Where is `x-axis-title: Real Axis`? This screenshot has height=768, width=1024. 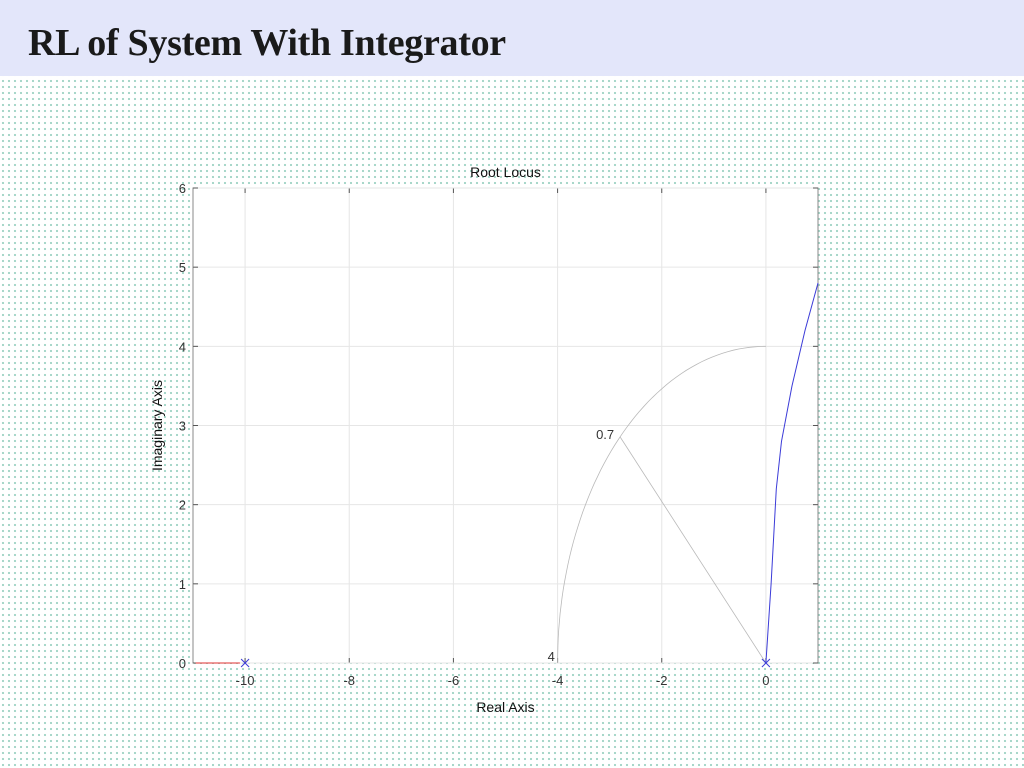
x-axis-title: Real Axis is located at coordinates (505, 707).